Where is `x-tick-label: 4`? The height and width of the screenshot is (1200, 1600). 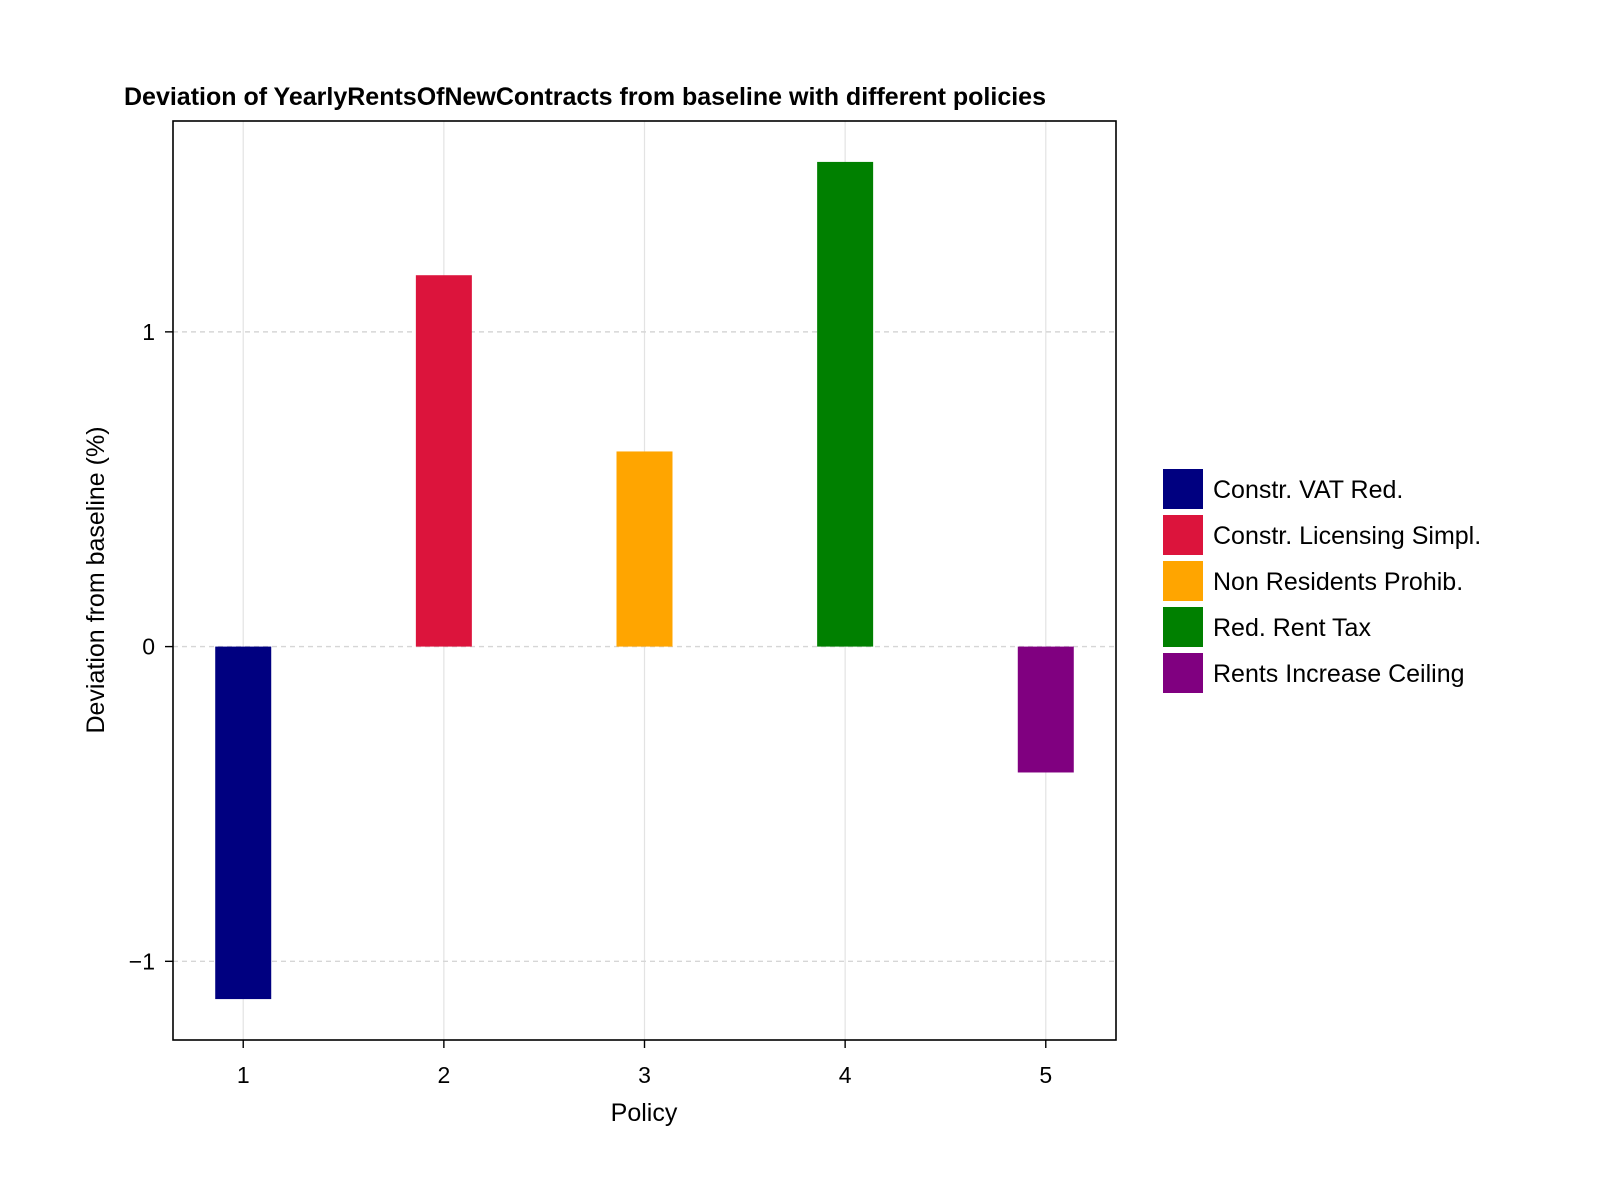 x-tick-label: 4 is located at coordinates (845, 1075).